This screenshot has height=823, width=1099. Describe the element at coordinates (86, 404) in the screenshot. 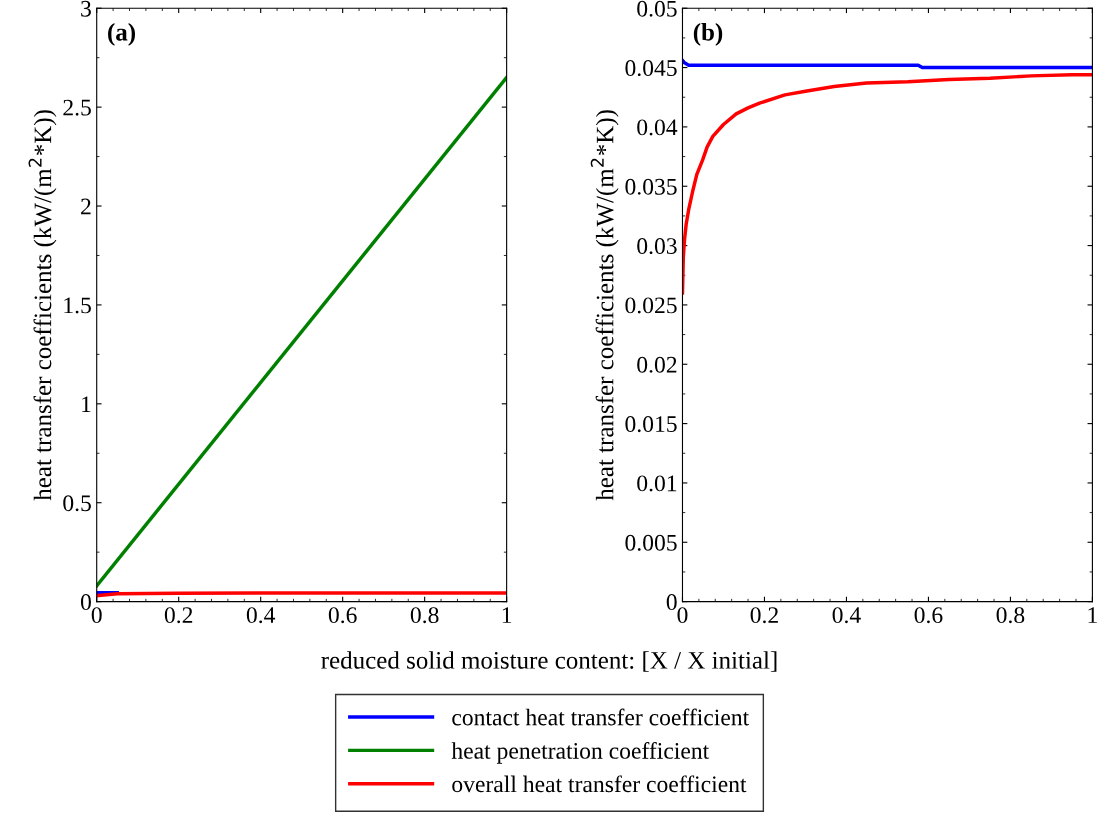

I see `y-tick-label: 1` at that location.